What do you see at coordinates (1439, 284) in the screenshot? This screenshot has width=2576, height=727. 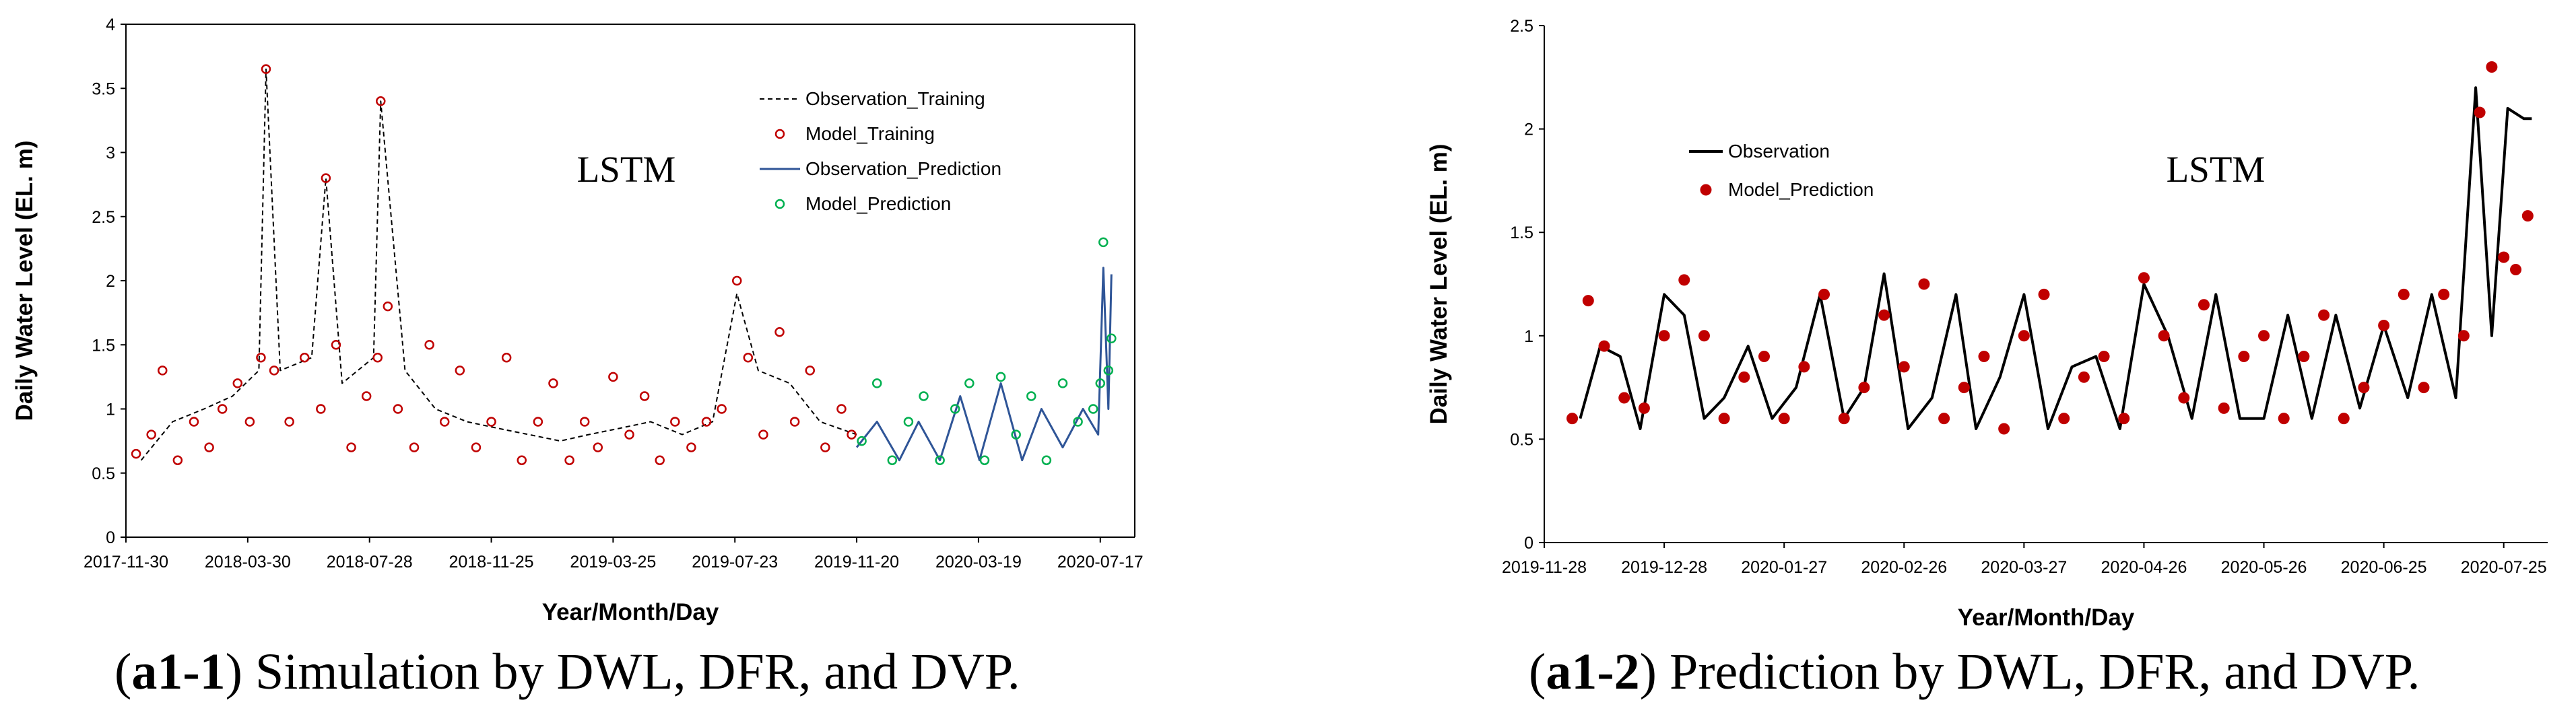 I see `y-axis-title: Daily Water Level (EL. m)` at bounding box center [1439, 284].